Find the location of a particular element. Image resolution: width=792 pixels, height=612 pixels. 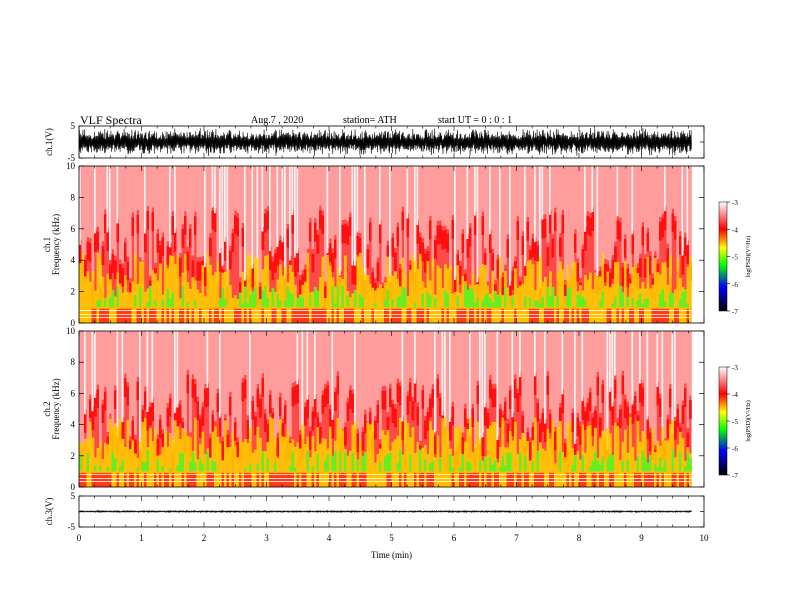

ytick-label: 6 is located at coordinates (73, 393).